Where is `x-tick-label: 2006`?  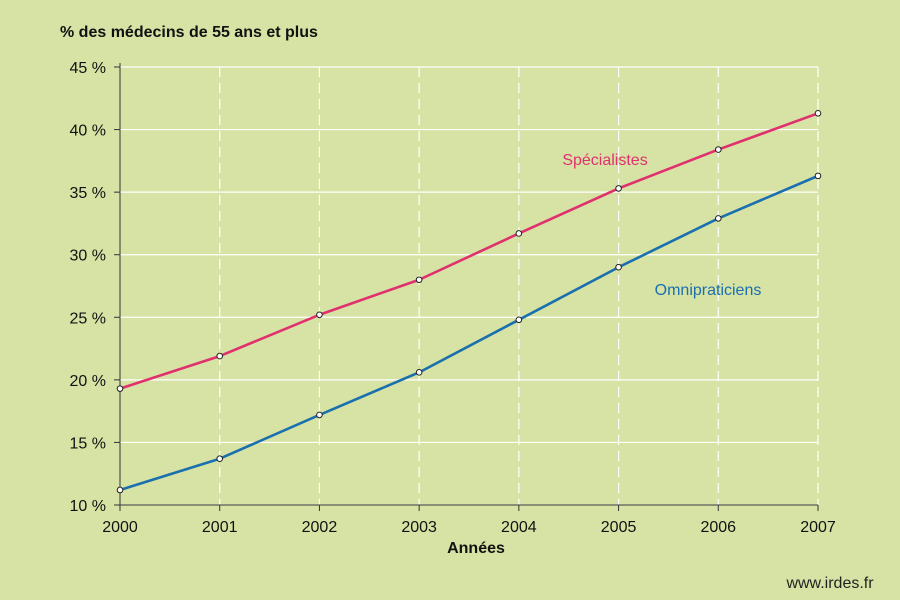 x-tick-label: 2006 is located at coordinates (718, 527).